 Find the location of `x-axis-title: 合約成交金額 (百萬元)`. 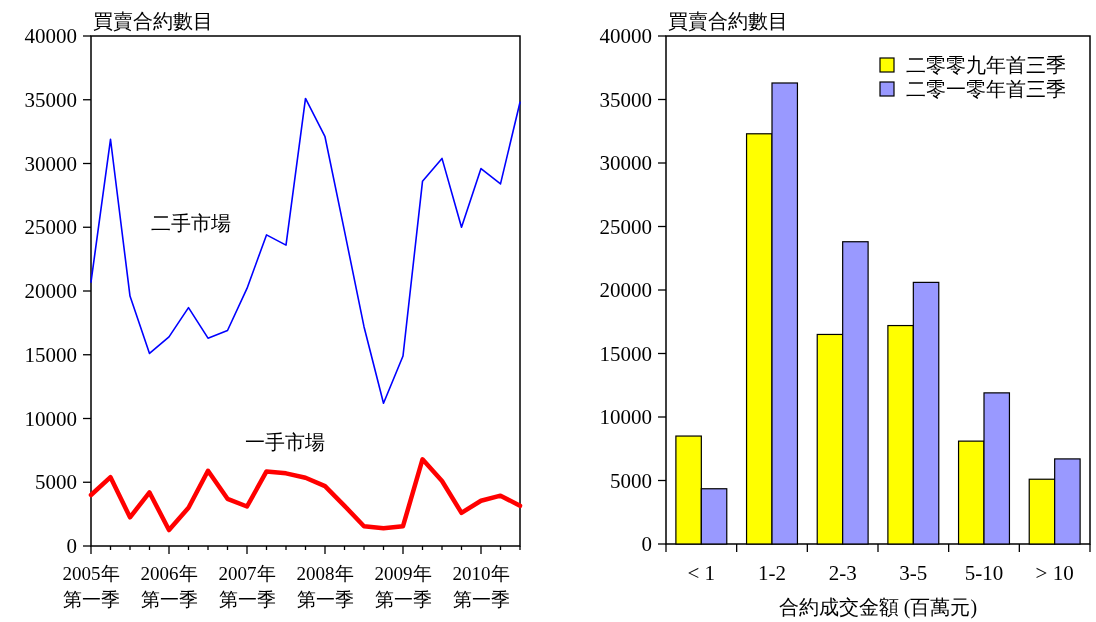

x-axis-title: 合約成交金額 (百萬元) is located at coordinates (878, 607).